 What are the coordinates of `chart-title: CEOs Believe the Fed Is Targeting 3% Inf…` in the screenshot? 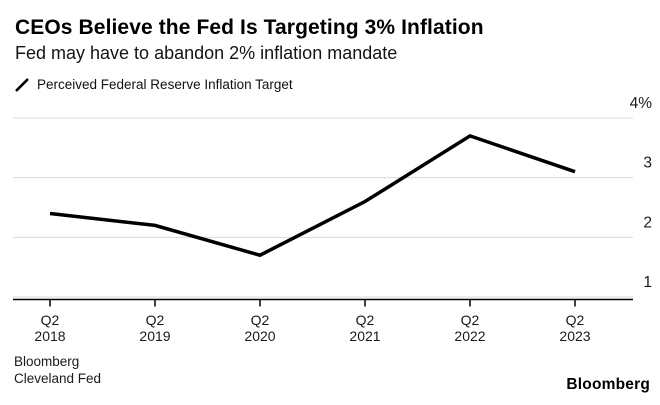 It's located at (249, 27).